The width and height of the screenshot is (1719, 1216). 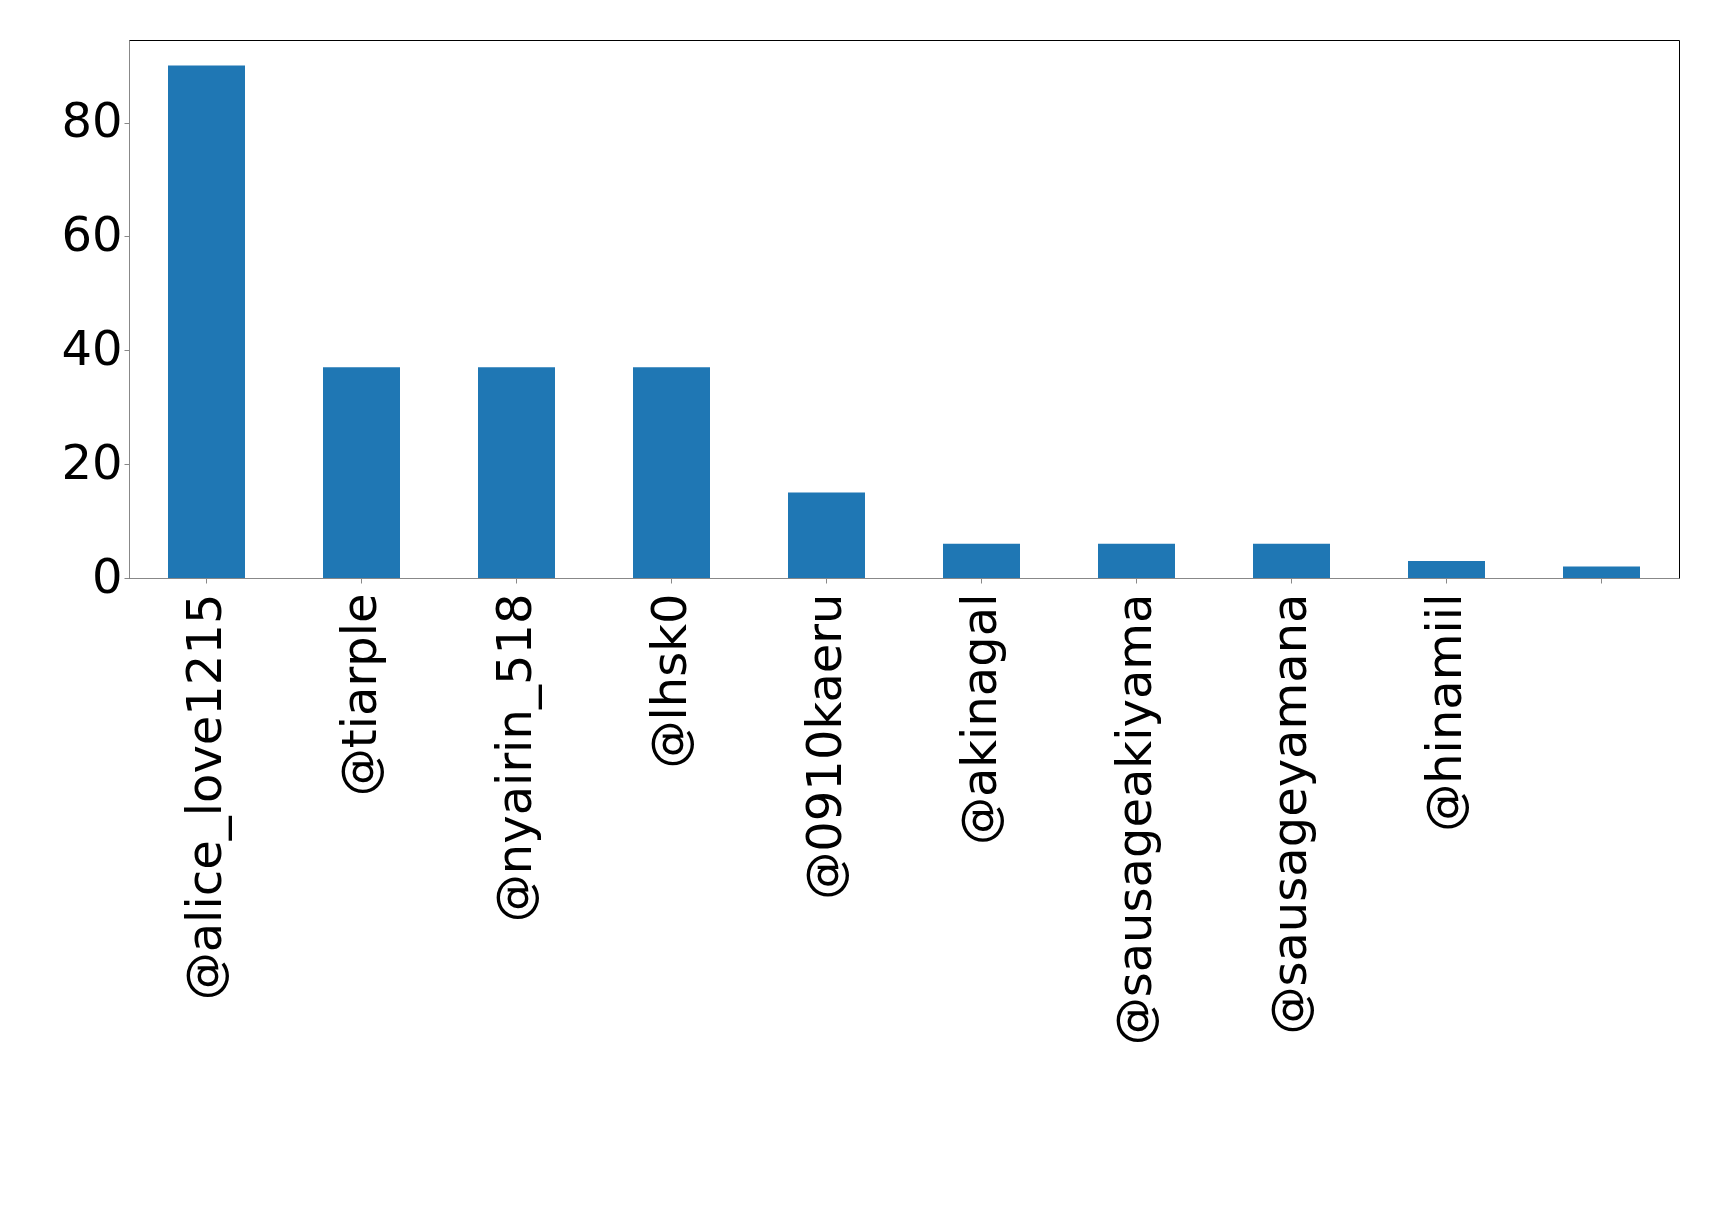 I want to click on x-tick-label: @0910kaeru, so click(x=823, y=746).